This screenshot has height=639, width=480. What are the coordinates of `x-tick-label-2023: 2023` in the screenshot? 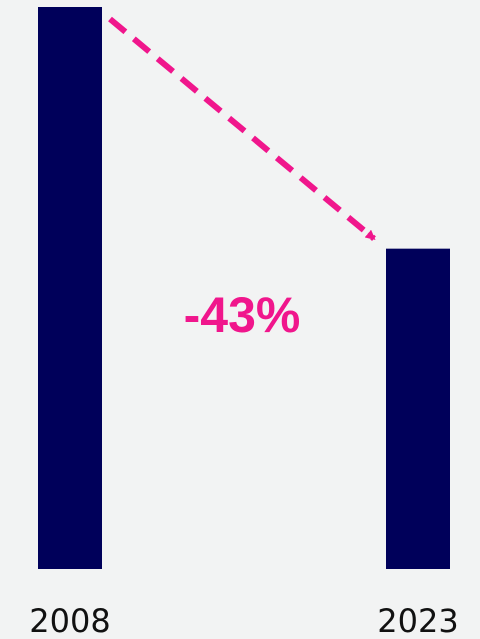 It's located at (417, 620).